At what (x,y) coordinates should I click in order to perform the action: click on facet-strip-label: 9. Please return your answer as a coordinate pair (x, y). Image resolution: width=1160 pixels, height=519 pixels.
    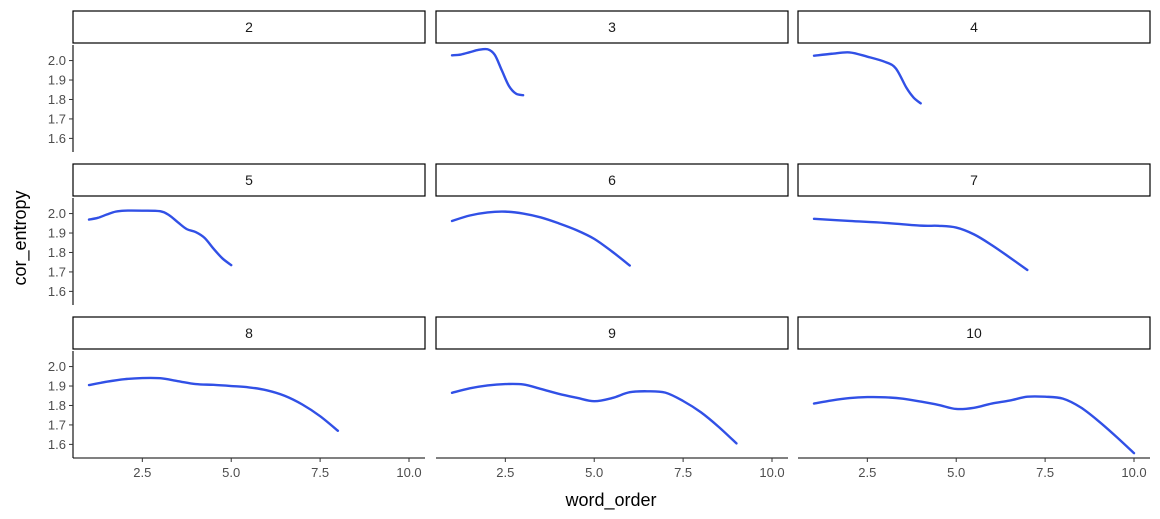
    Looking at the image, I should click on (612, 333).